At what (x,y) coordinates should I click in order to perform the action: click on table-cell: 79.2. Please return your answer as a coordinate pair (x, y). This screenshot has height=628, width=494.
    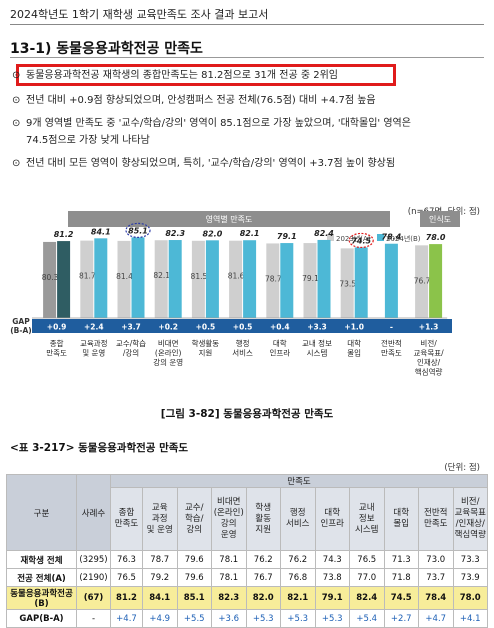
    Looking at the image, I should click on (160, 577).